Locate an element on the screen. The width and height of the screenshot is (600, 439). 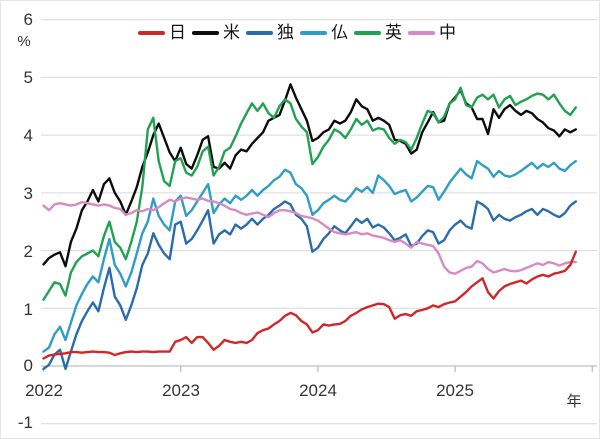
x-axis-tick-label: 2024 is located at coordinates (318, 390).